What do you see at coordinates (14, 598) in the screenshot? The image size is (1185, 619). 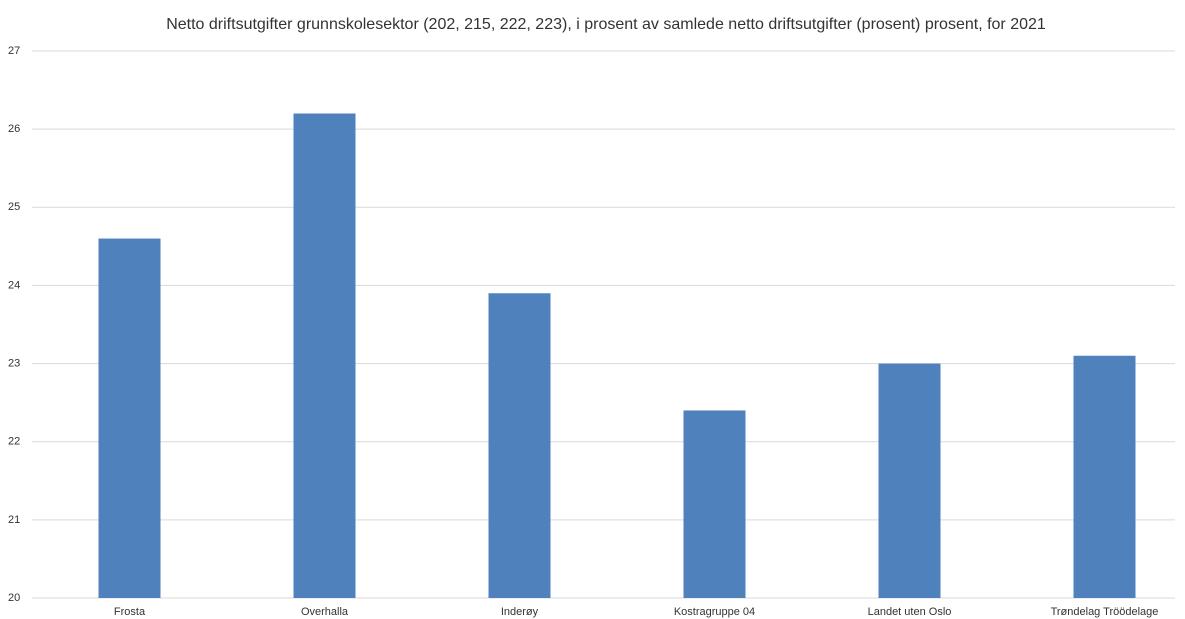 I see `y-tick-label: 20` at bounding box center [14, 598].